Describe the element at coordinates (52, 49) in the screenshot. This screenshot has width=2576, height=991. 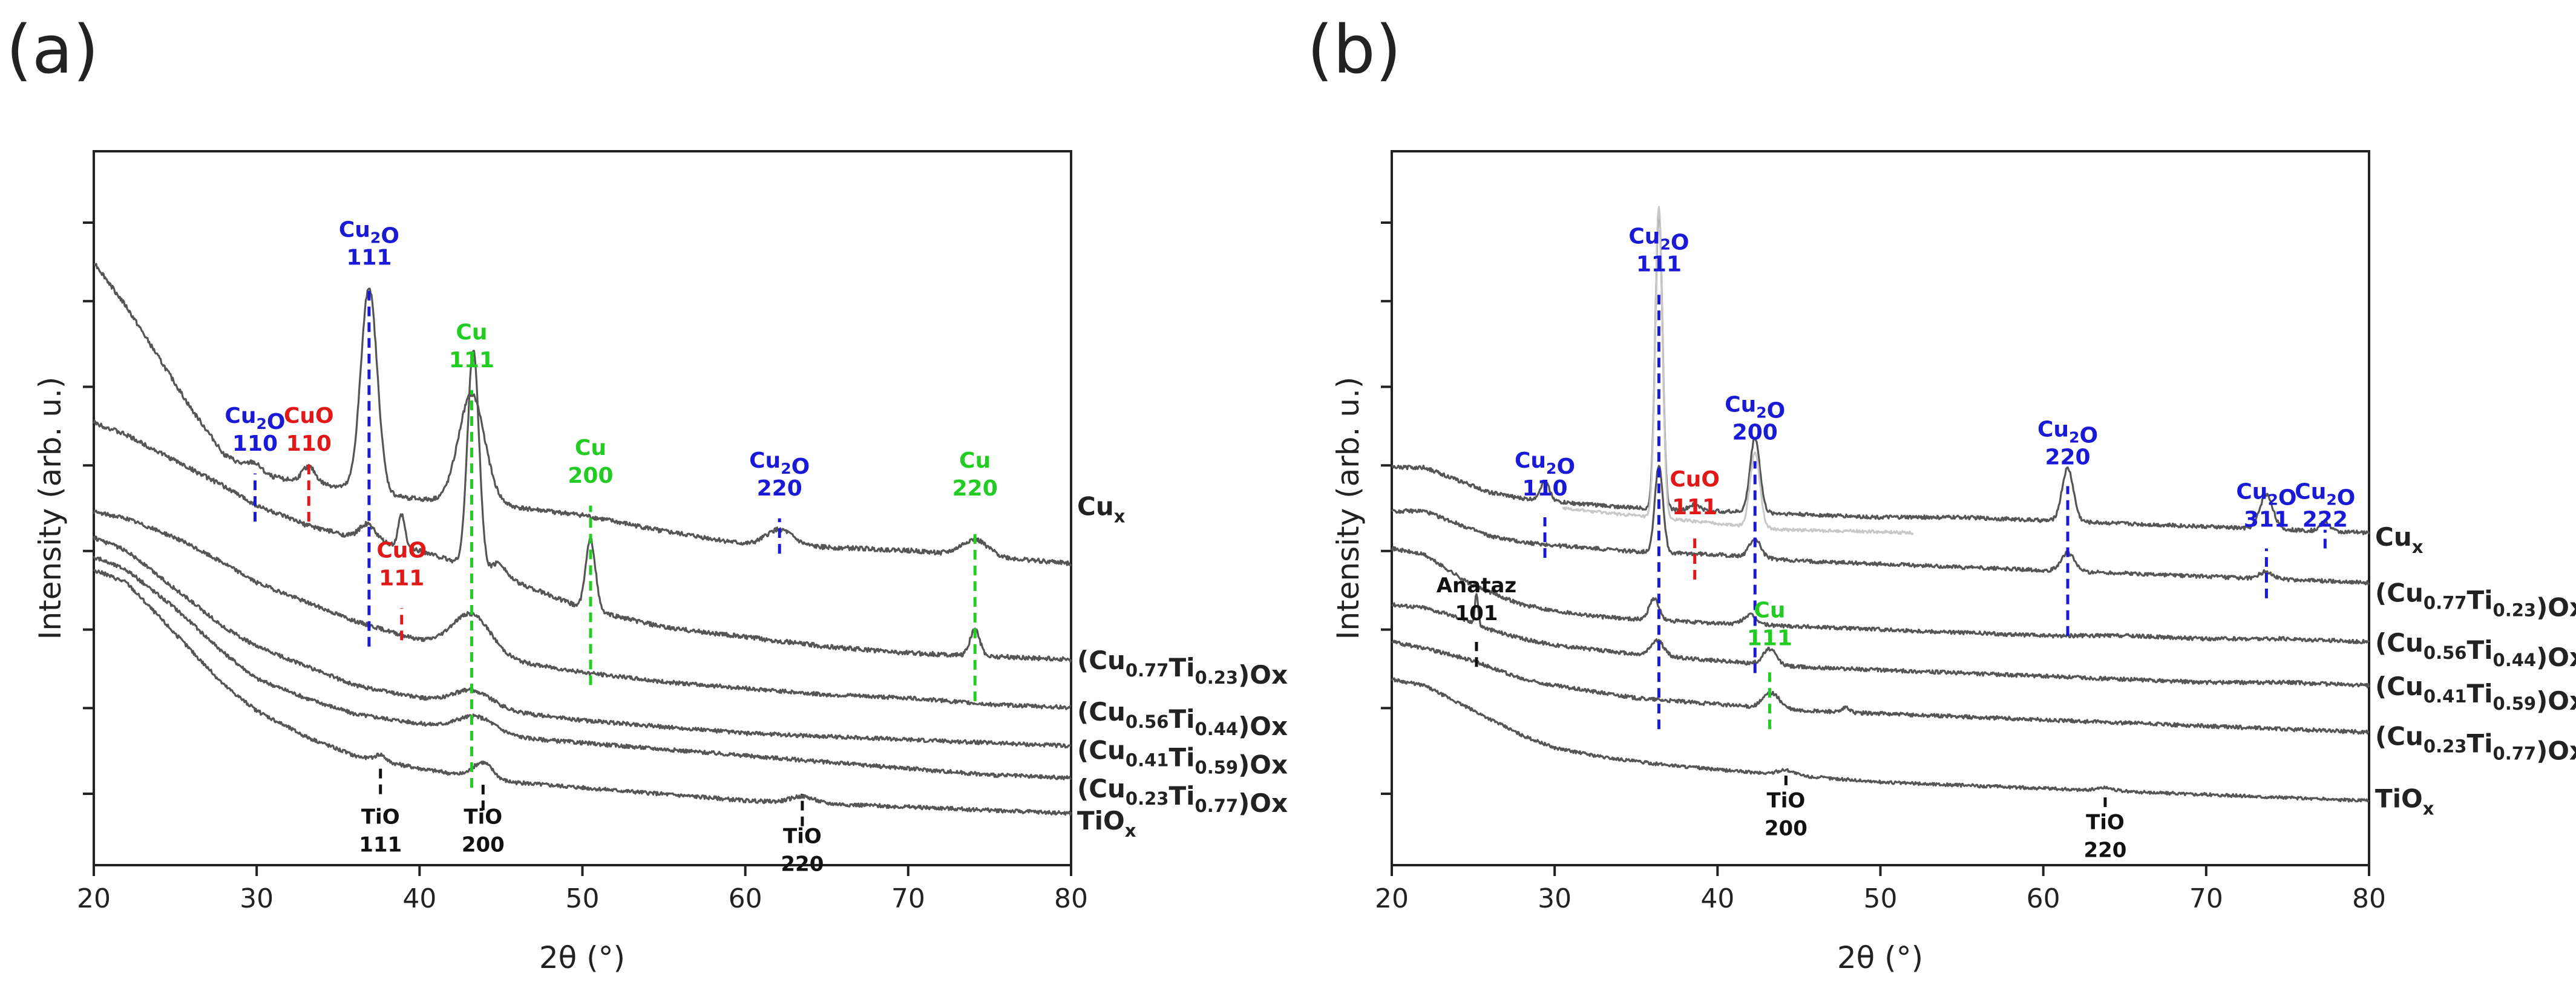
I see `panel-label: (a)` at that location.